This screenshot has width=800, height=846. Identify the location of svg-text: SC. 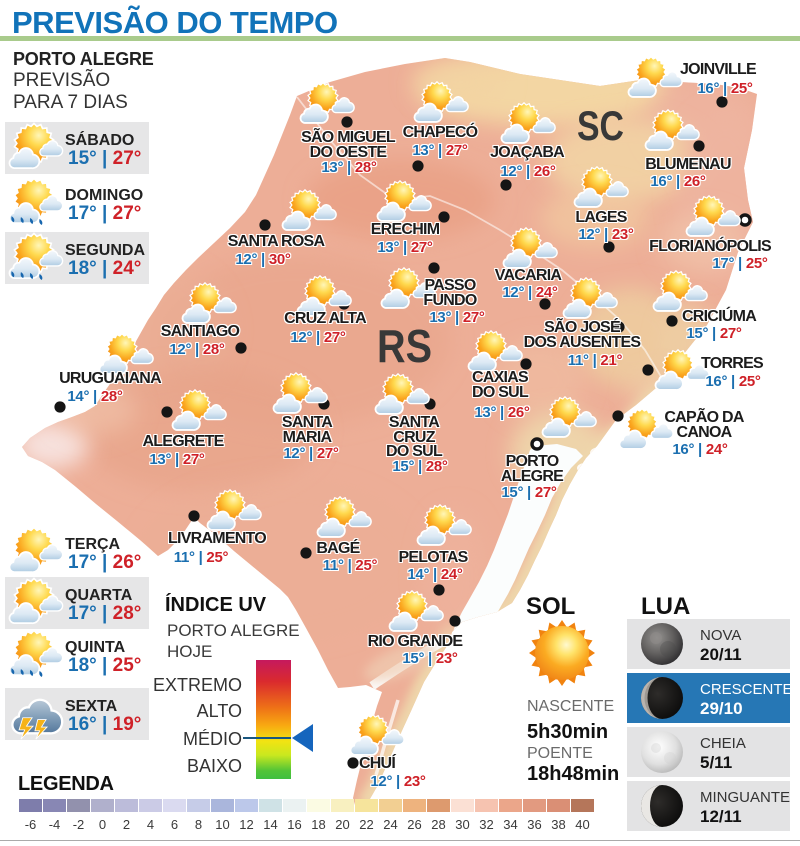
(600, 125).